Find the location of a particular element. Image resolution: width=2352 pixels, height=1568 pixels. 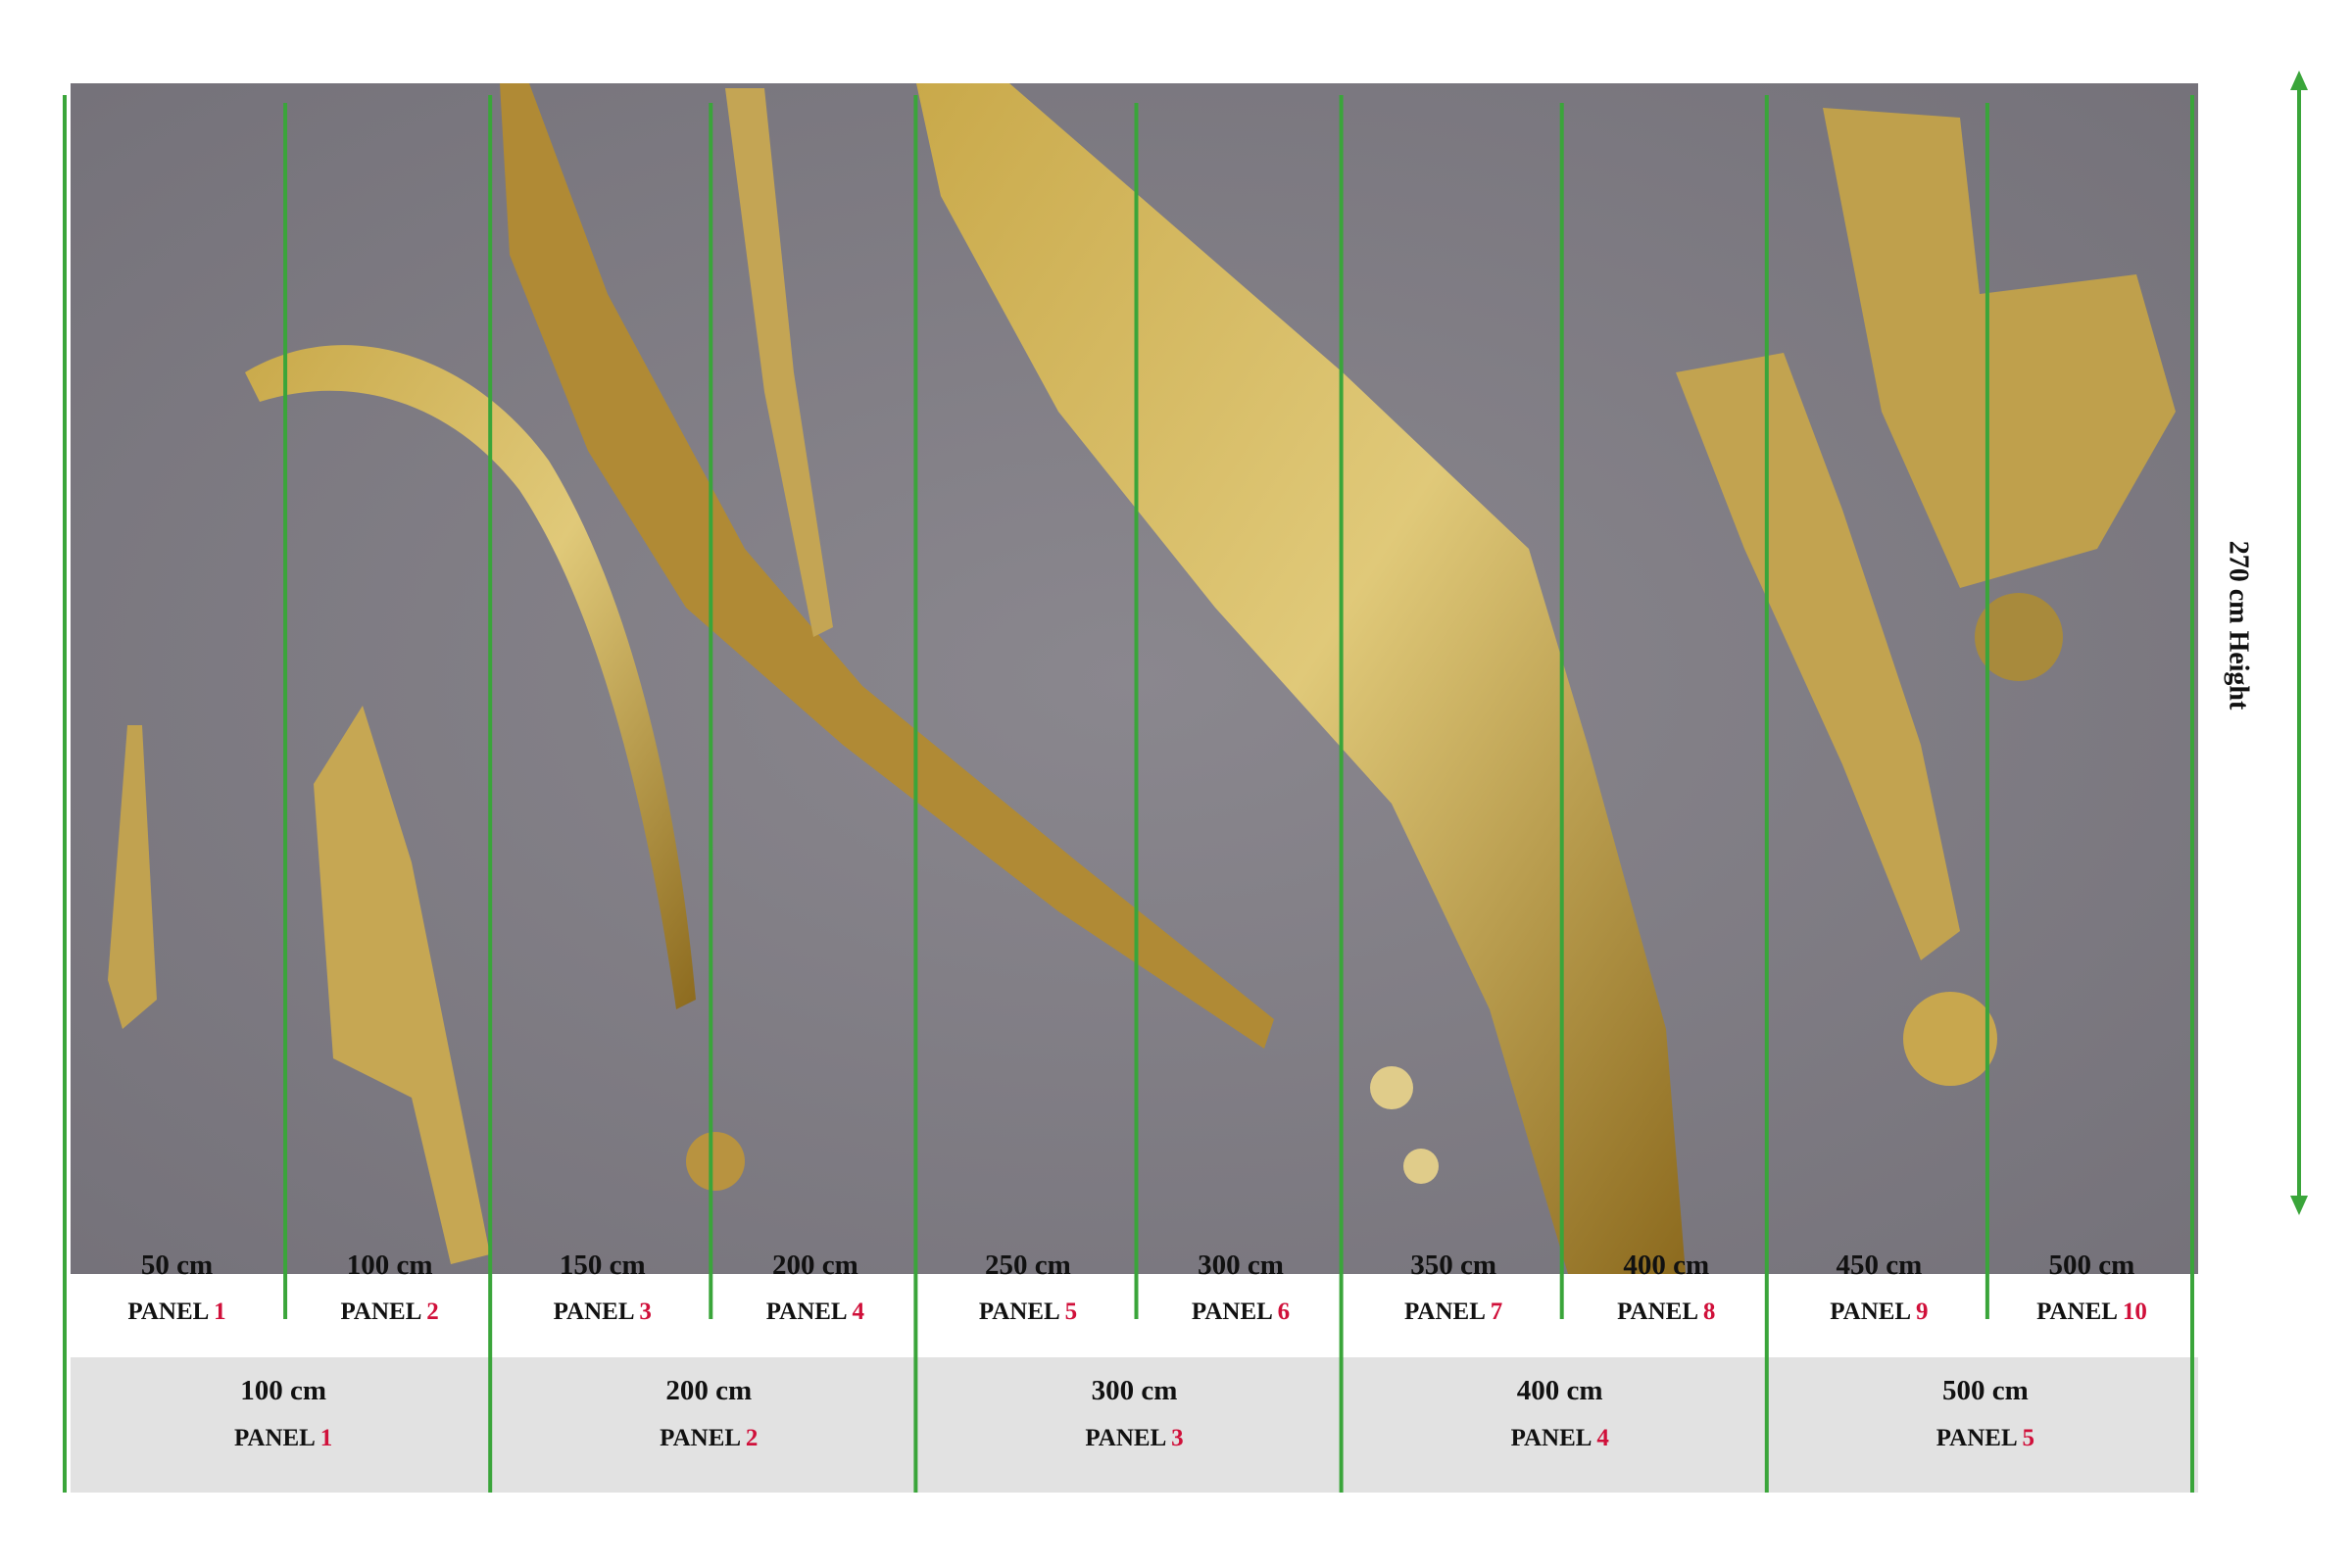

wide-panel-width: 400 cm is located at coordinates (1560, 1390).